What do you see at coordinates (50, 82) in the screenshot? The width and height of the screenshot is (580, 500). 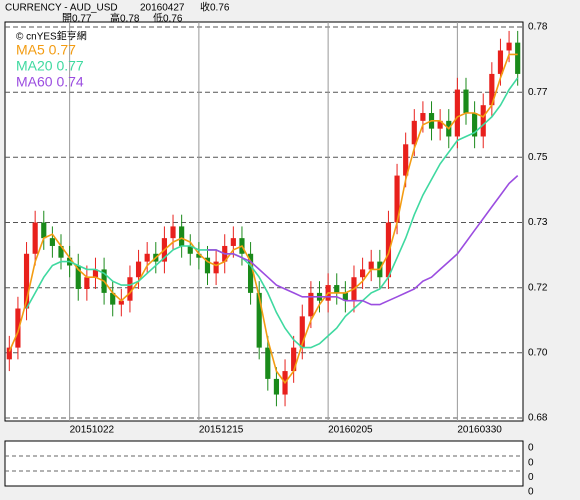 I see `legend-entry: MA60 0.74` at bounding box center [50, 82].